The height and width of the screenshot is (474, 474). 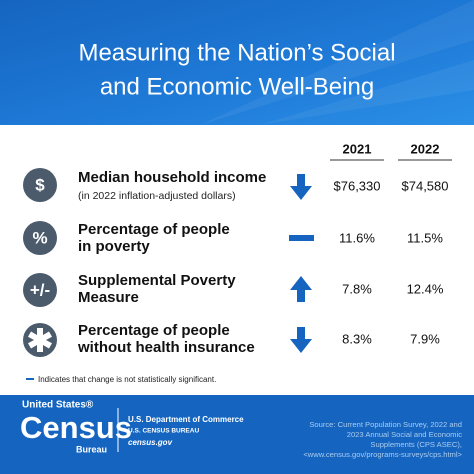 I want to click on title-line: and Economic Well-Being, so click(x=237, y=86).